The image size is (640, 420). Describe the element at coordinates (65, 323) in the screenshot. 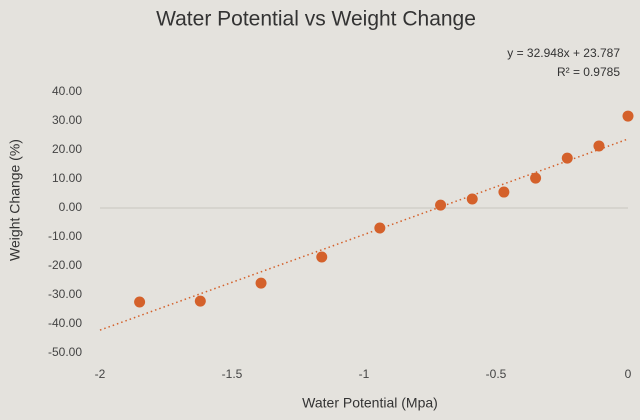

I see `y-tick-label: -40.00` at that location.